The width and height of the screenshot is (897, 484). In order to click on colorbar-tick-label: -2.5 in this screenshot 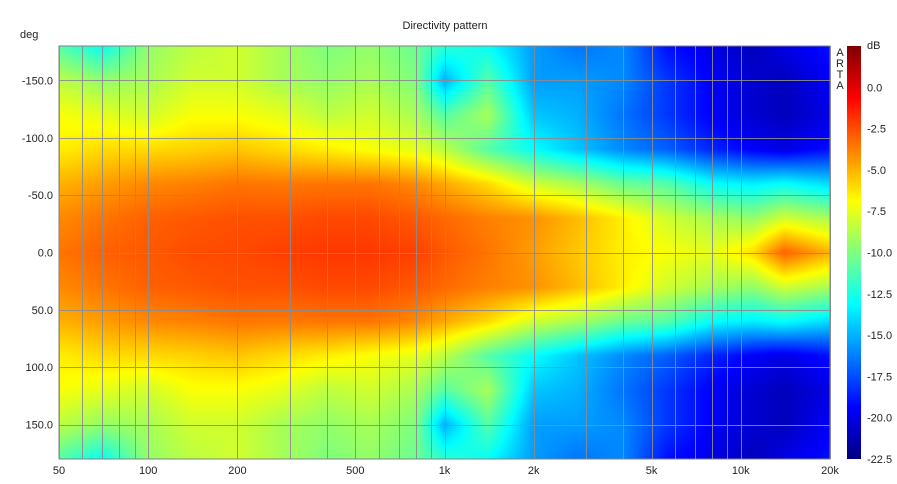, I will do `click(876, 130)`.